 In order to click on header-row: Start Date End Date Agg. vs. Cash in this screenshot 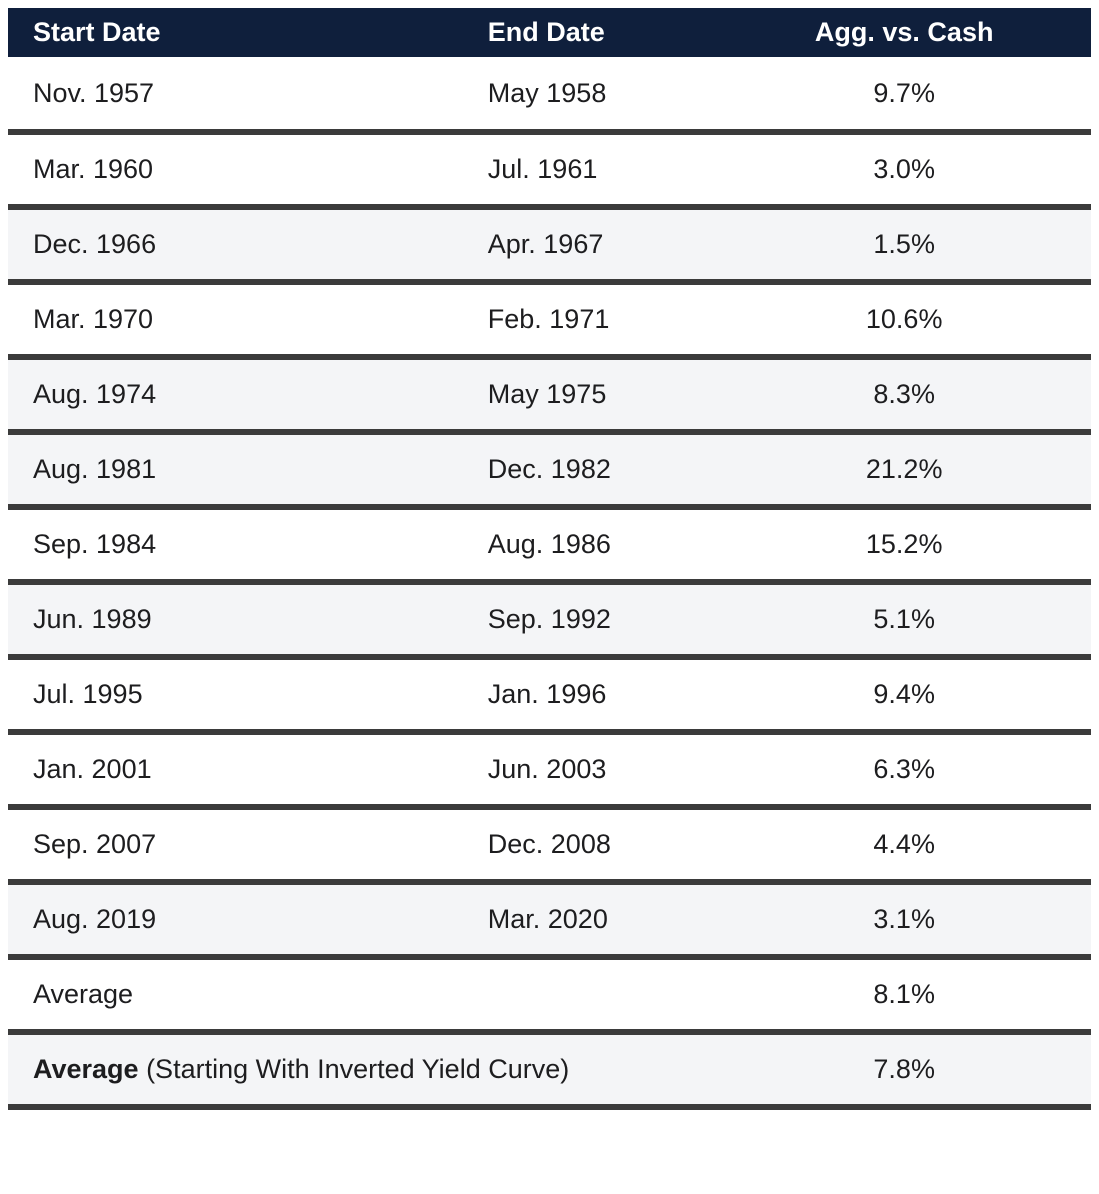, I will do `click(549, 32)`.